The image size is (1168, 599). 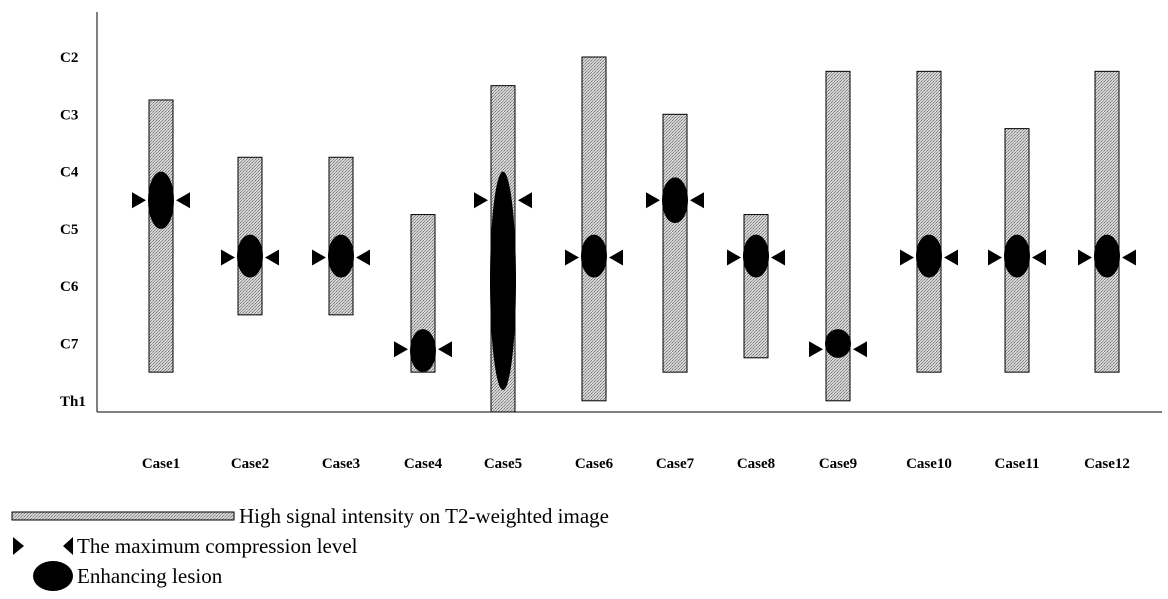 I want to click on compression-arrow-right-case6, so click(x=572, y=257).